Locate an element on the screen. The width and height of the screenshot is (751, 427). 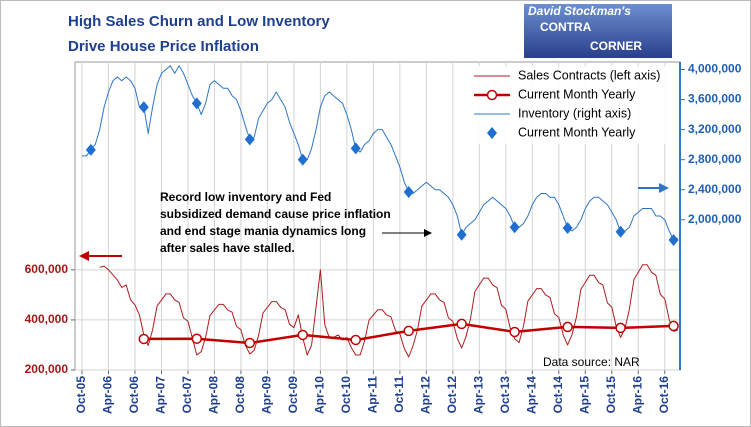
annotation-text: and end stage mania dynamics long is located at coordinates (263, 231).